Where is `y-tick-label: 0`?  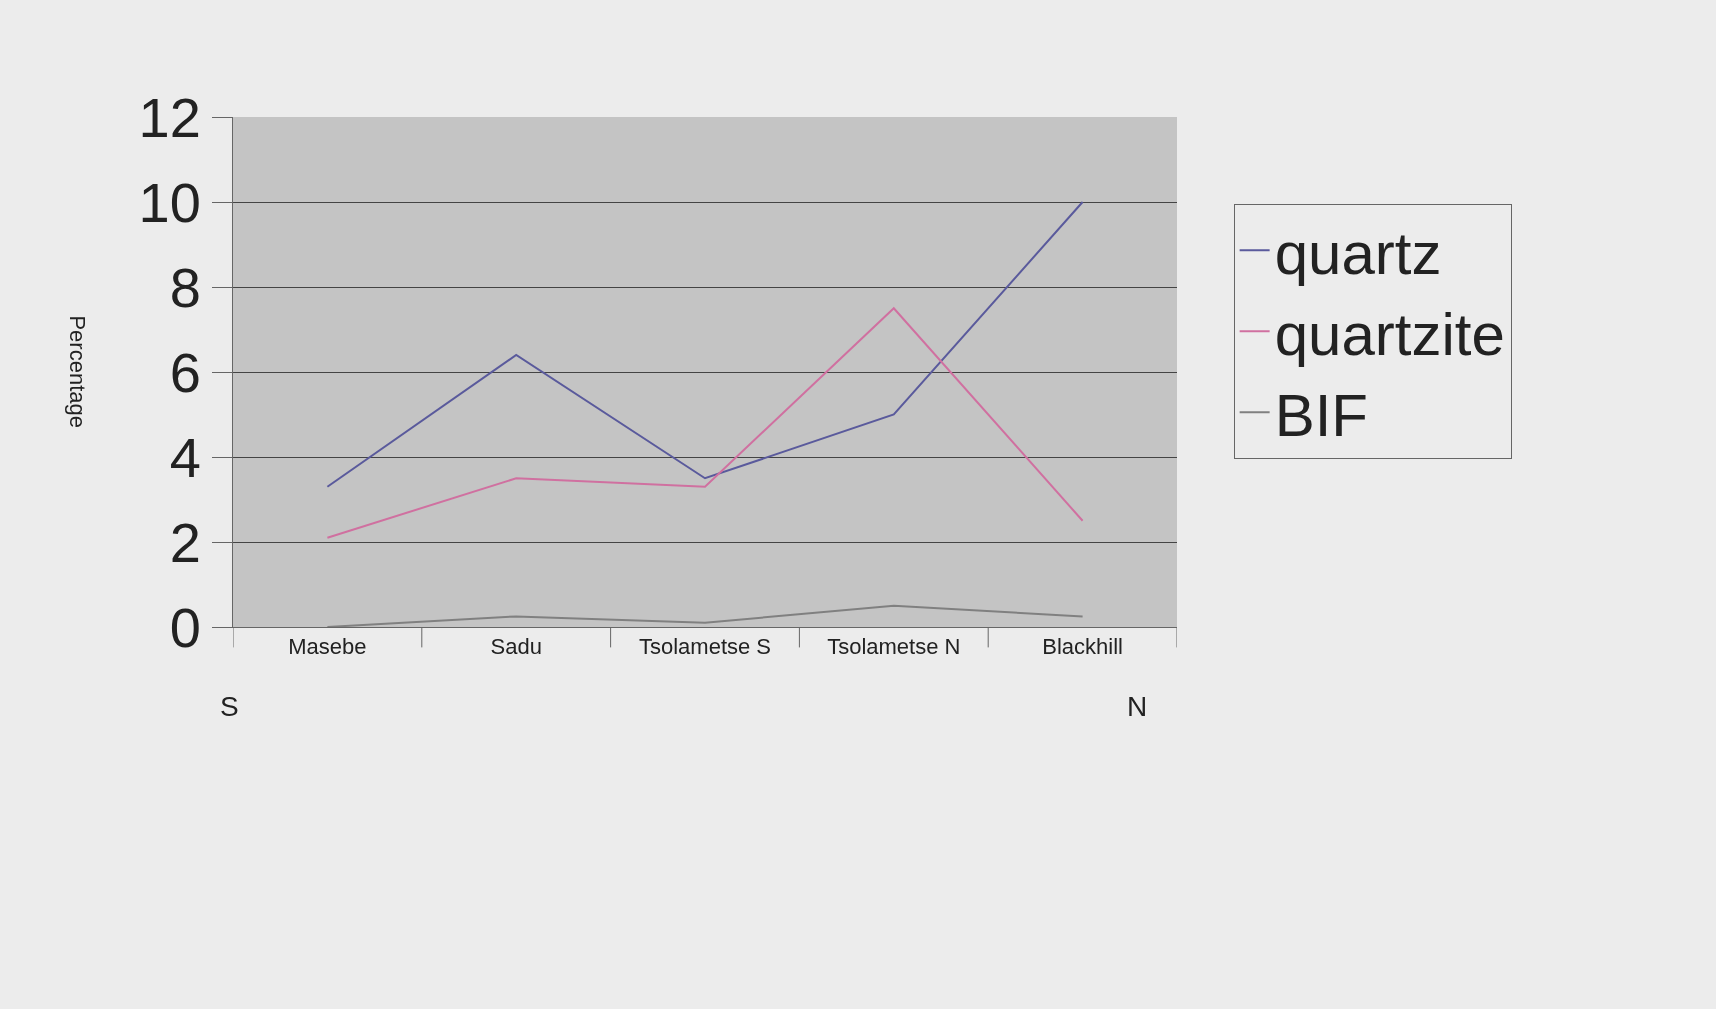 y-tick-label: 0 is located at coordinates (185, 627).